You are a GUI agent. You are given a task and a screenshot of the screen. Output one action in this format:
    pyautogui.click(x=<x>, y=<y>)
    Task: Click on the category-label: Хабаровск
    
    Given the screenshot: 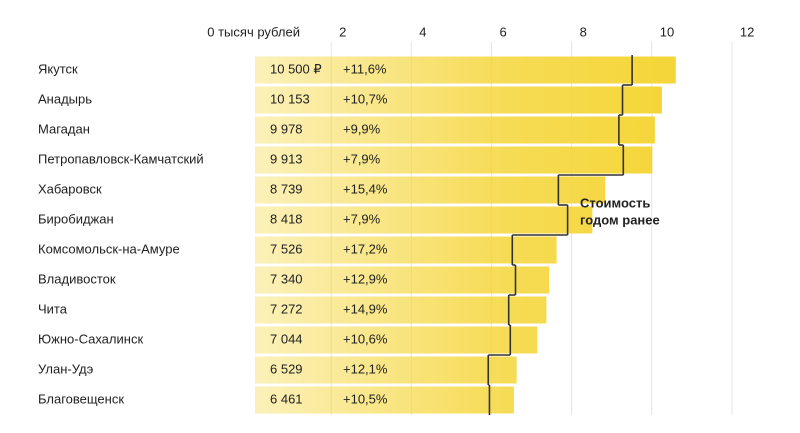 What is the action you would take?
    pyautogui.click(x=70, y=188)
    